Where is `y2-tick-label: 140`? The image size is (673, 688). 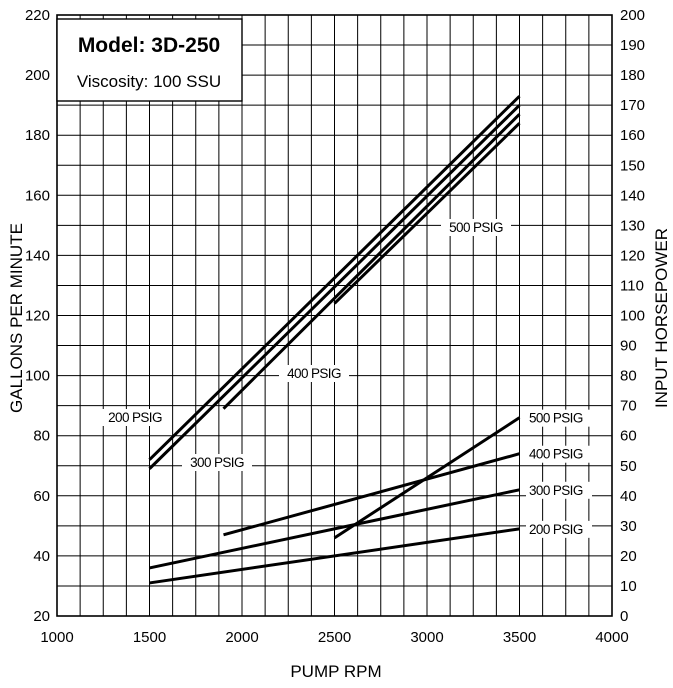
y2-tick-label: 140 is located at coordinates (632, 195).